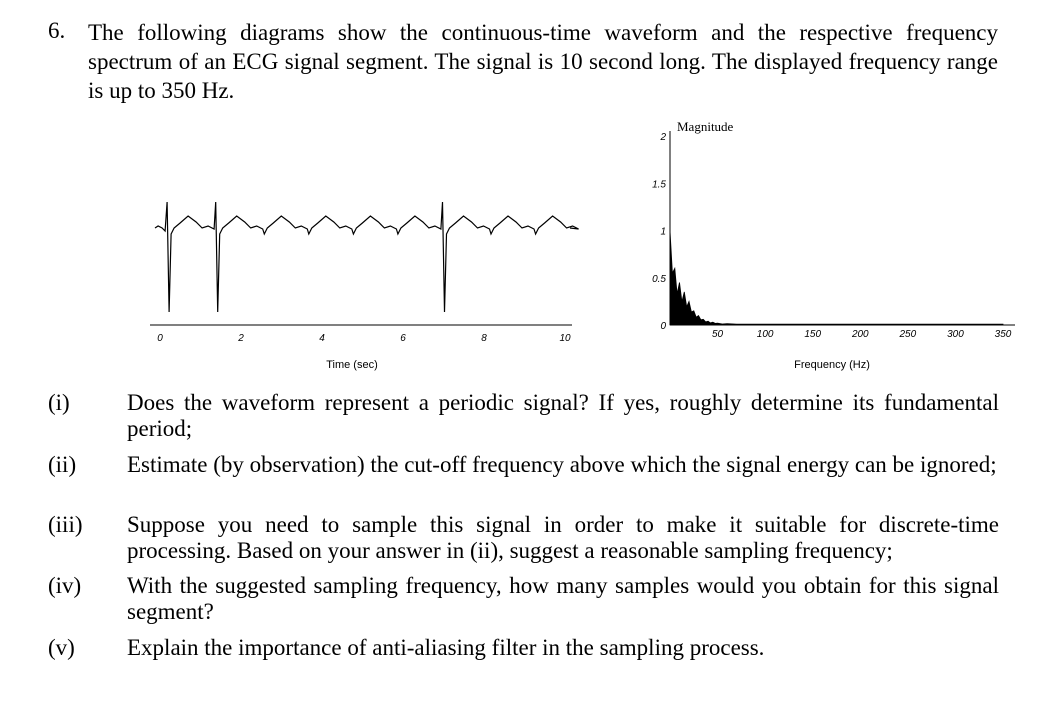 This screenshot has height=713, width=1064. I want to click on magnitude-tick-0: 0, so click(663, 326).